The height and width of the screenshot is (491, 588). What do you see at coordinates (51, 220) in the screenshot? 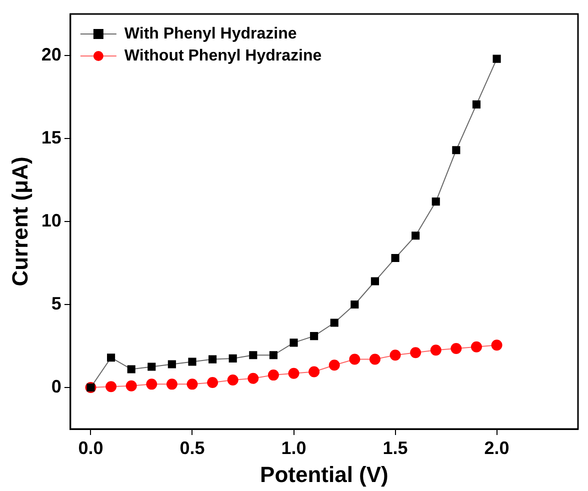
I see `y-tick-label: 10` at bounding box center [51, 220].